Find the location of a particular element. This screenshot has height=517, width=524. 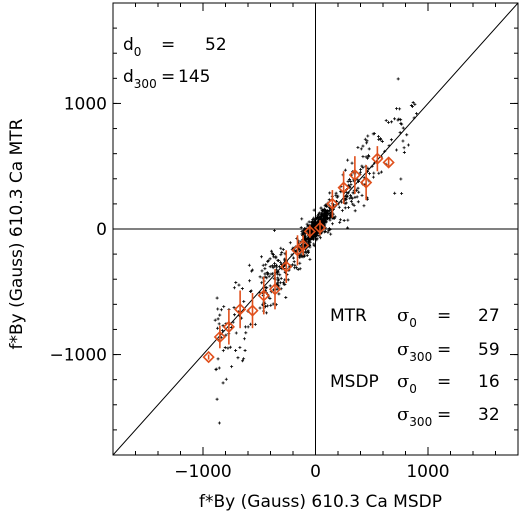

svg-text: 145 is located at coordinates (194, 77).